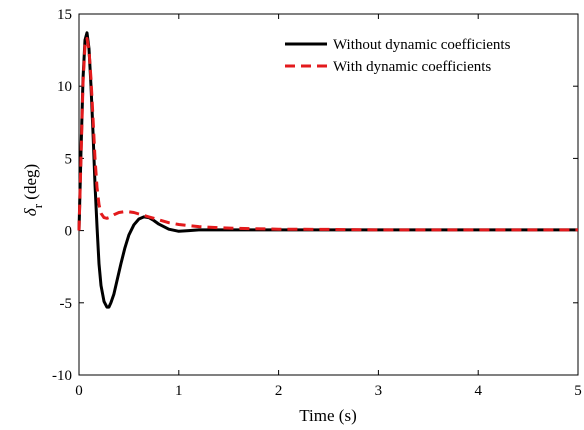 This screenshot has height=430, width=584. What do you see at coordinates (69, 232) in the screenshot?
I see `y-tick-label: 0` at bounding box center [69, 232].